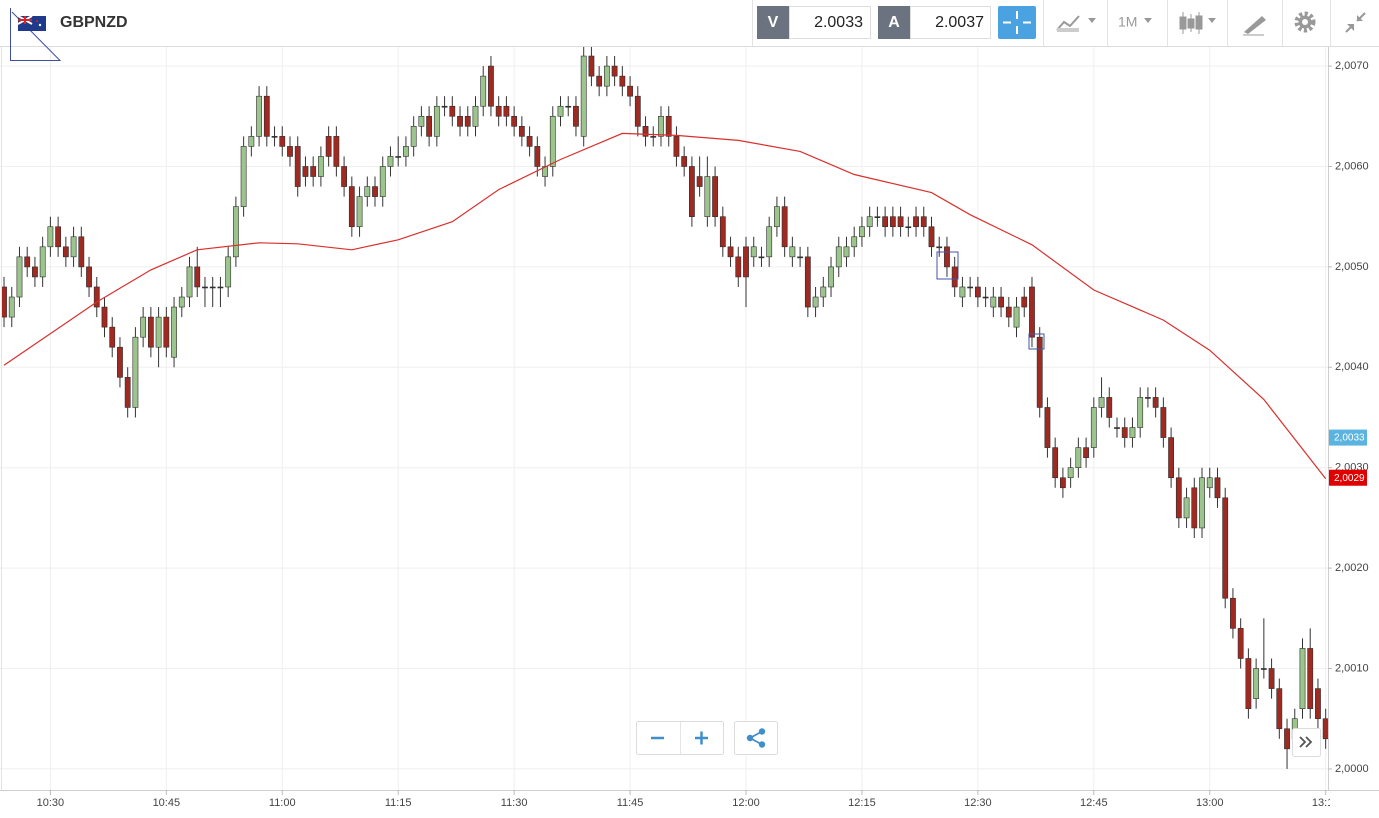 The image size is (1379, 818). Describe the element at coordinates (1326, 803) in the screenshot. I see `x-tick-label: 13:15` at that location.